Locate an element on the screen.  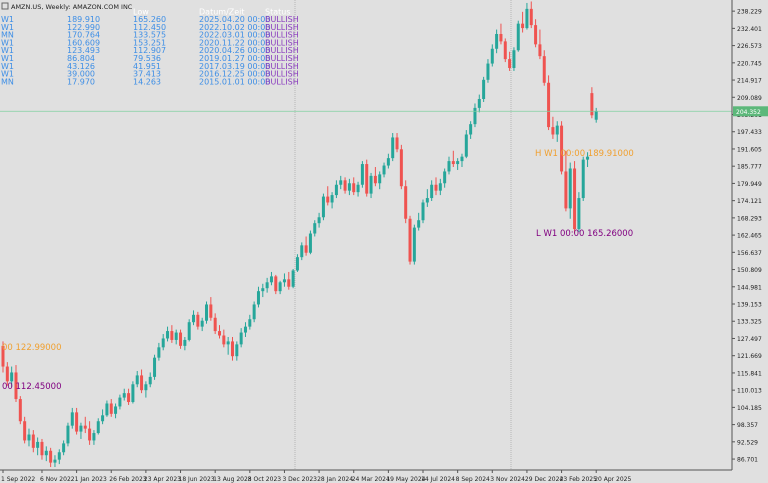
table-cell: 43.126 is located at coordinates (81, 66).